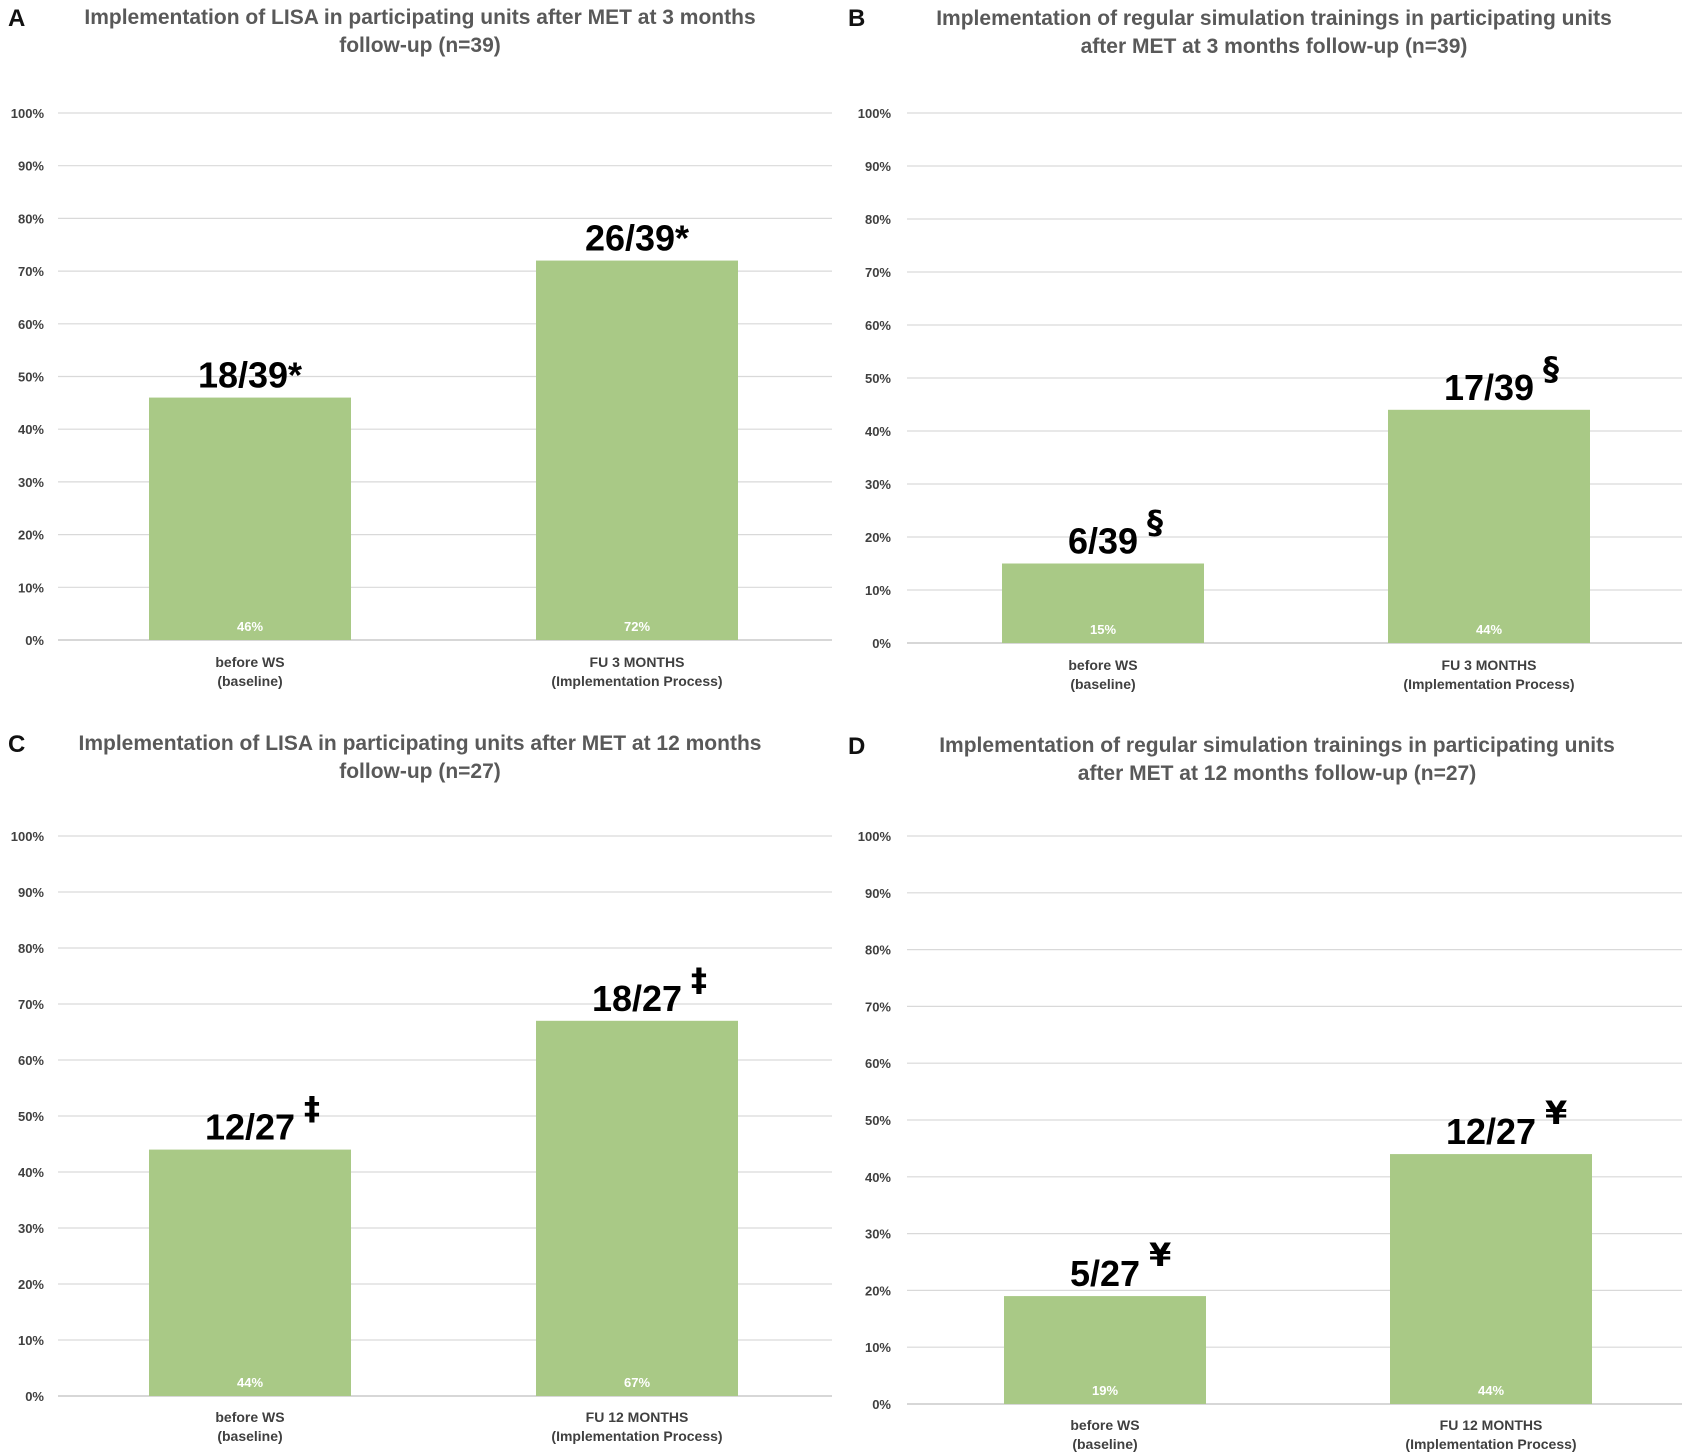 This screenshot has width=1687, height=1455. Describe the element at coordinates (16, 744) in the screenshot. I see `panel-label: C` at that location.